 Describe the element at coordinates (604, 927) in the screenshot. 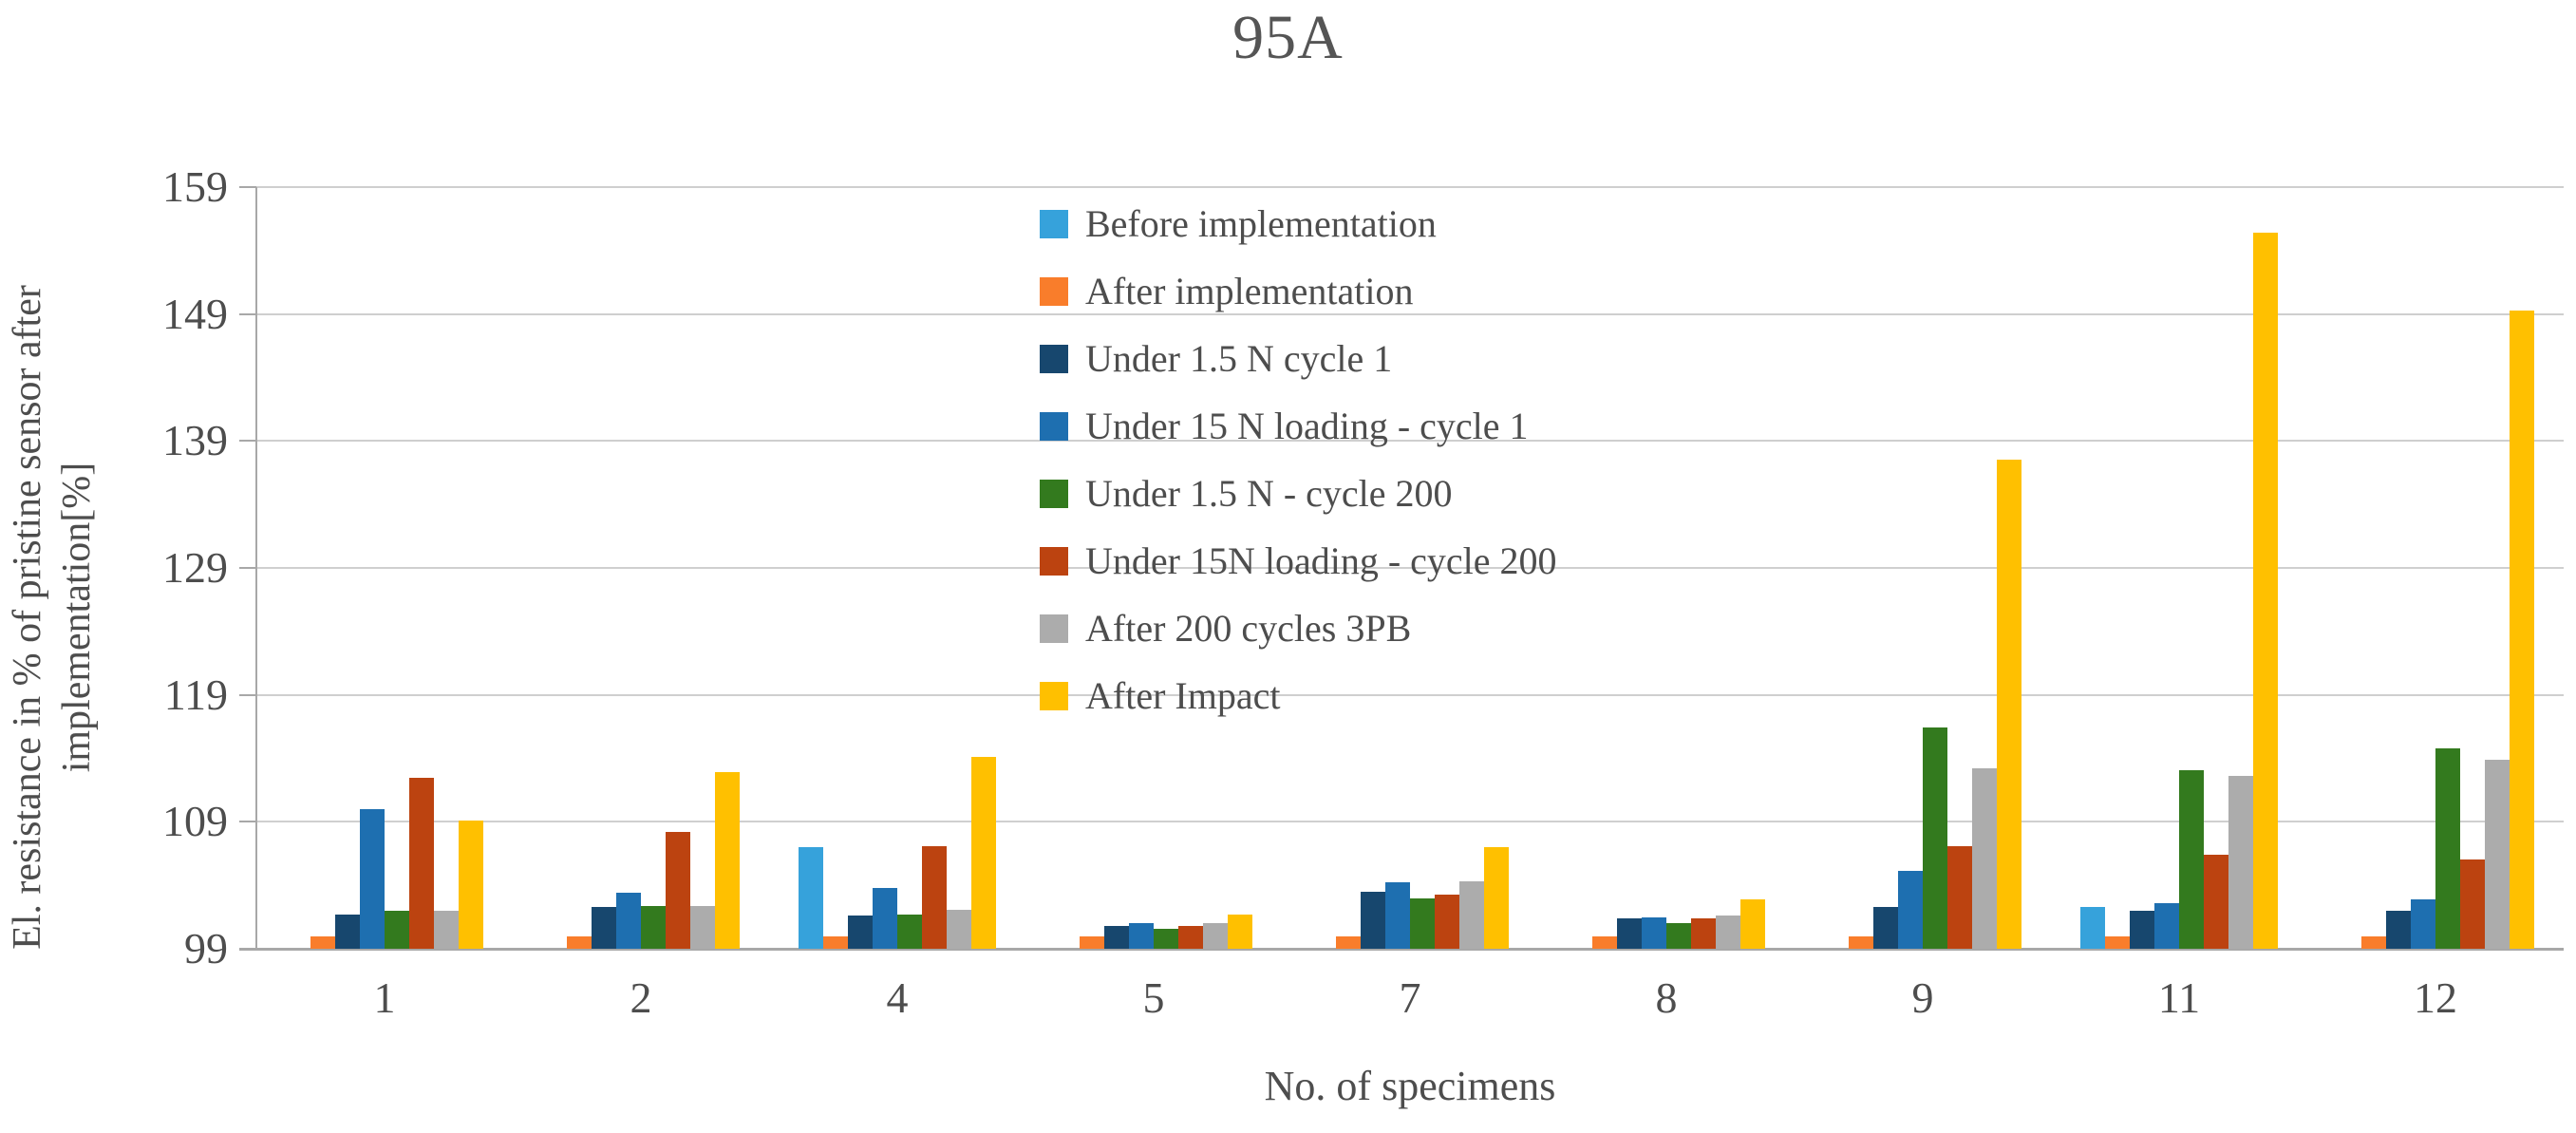

I see `bar-s3-cat2` at that location.